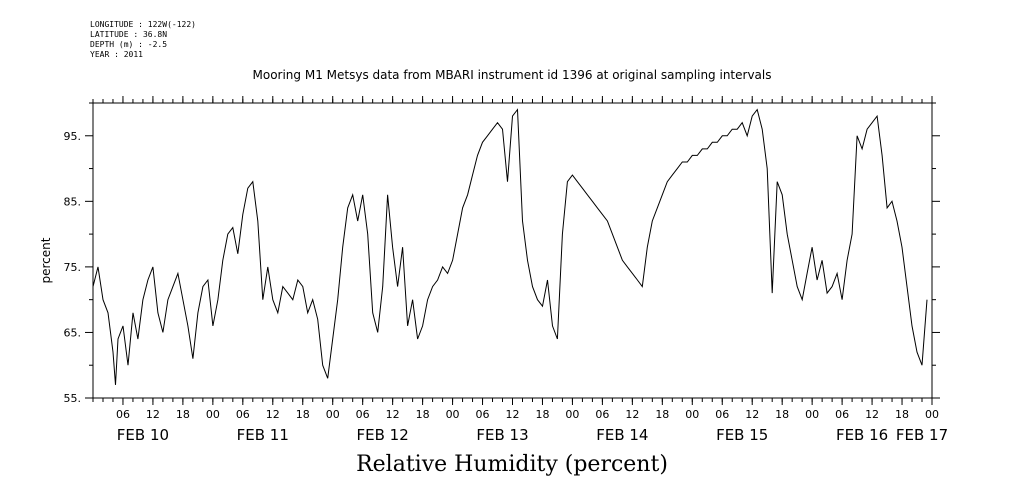  I want to click on x-day-label: FEB 12, so click(383, 435).